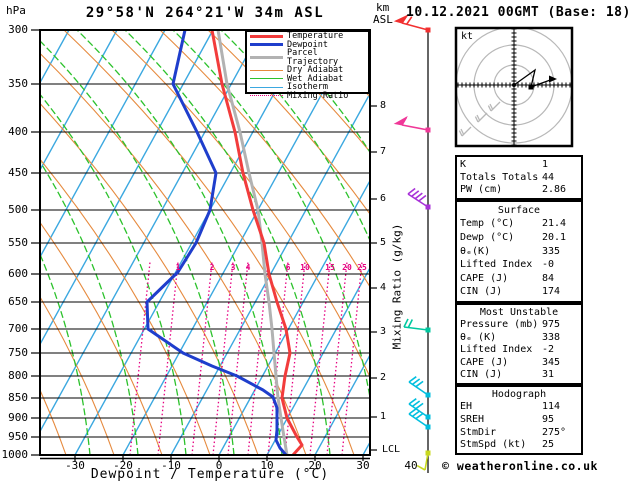  I want to click on index-value: 44, so click(548, 177).